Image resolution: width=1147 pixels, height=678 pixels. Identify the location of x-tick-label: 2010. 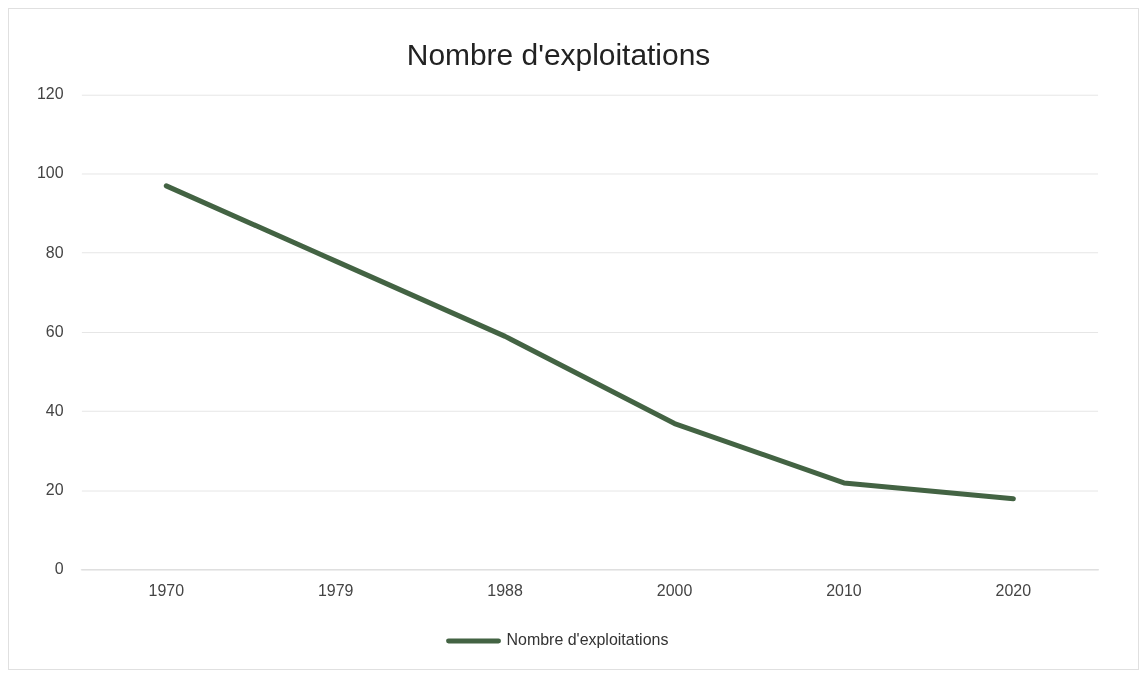
(844, 591).